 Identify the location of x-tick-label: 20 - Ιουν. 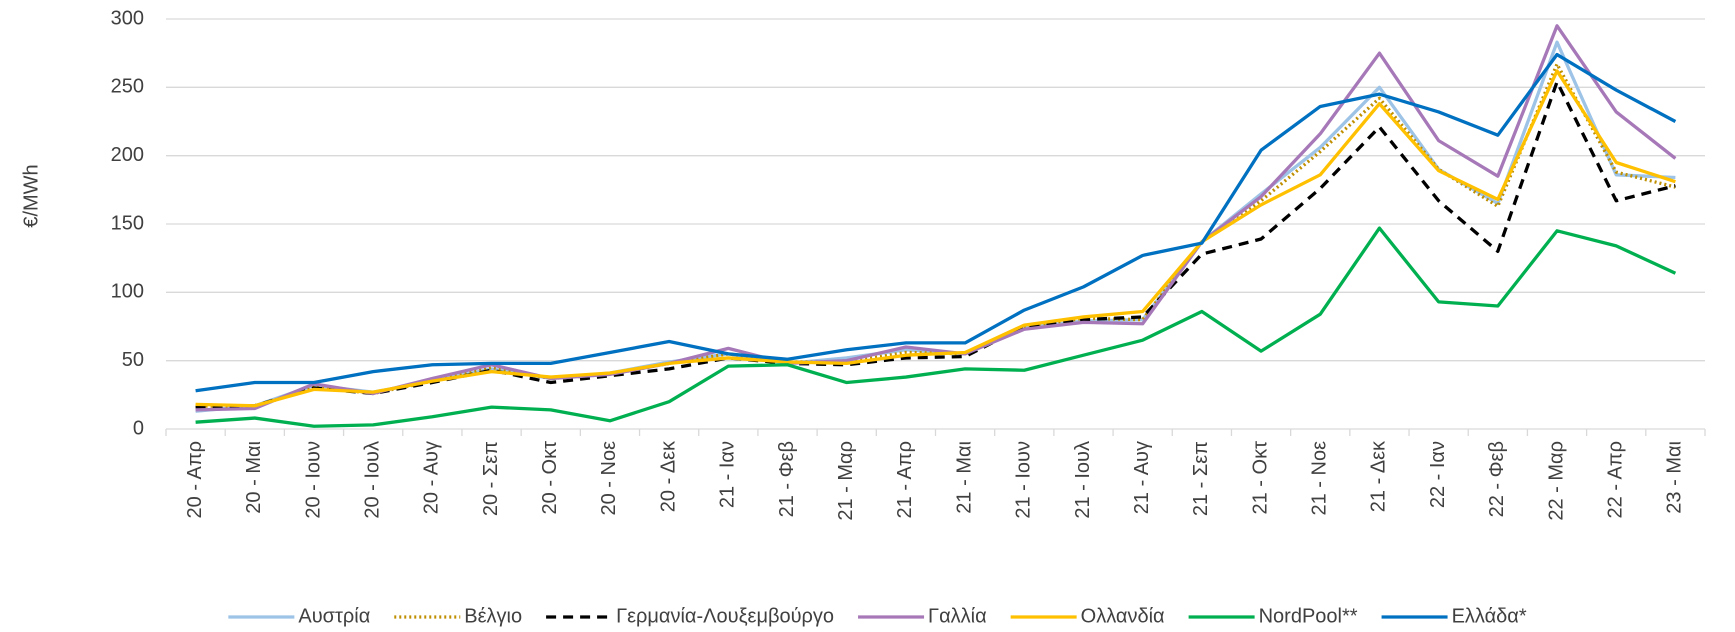
(313, 480).